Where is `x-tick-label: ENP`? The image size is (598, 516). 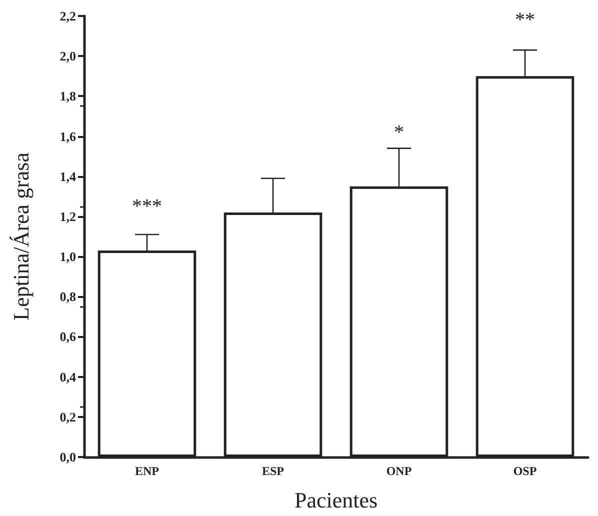 x-tick-label: ENP is located at coordinates (147, 471).